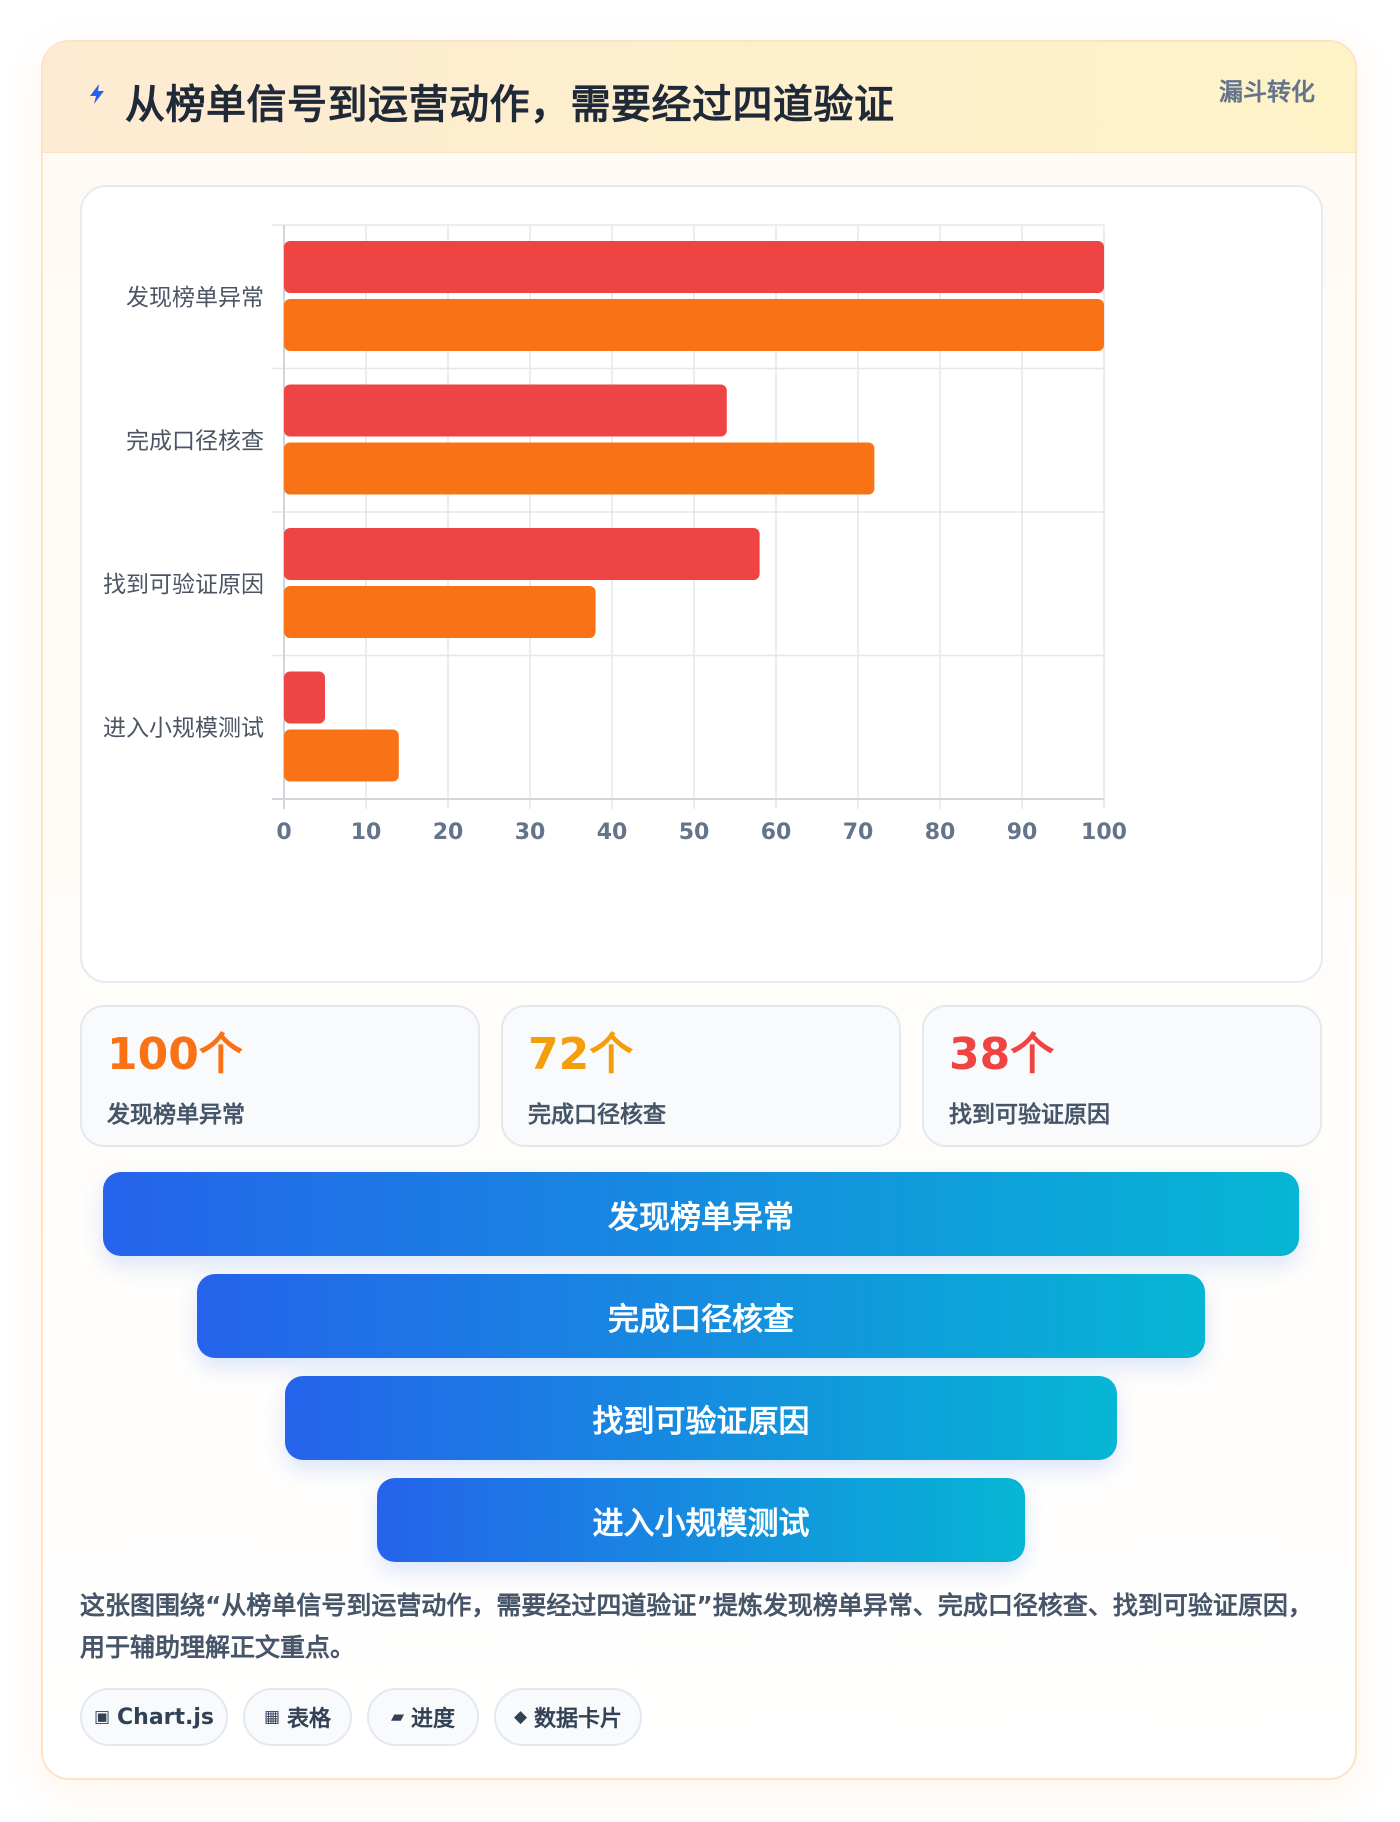 The height and width of the screenshot is (1822, 1400). I want to click on x-tick-label: 80, so click(940, 832).